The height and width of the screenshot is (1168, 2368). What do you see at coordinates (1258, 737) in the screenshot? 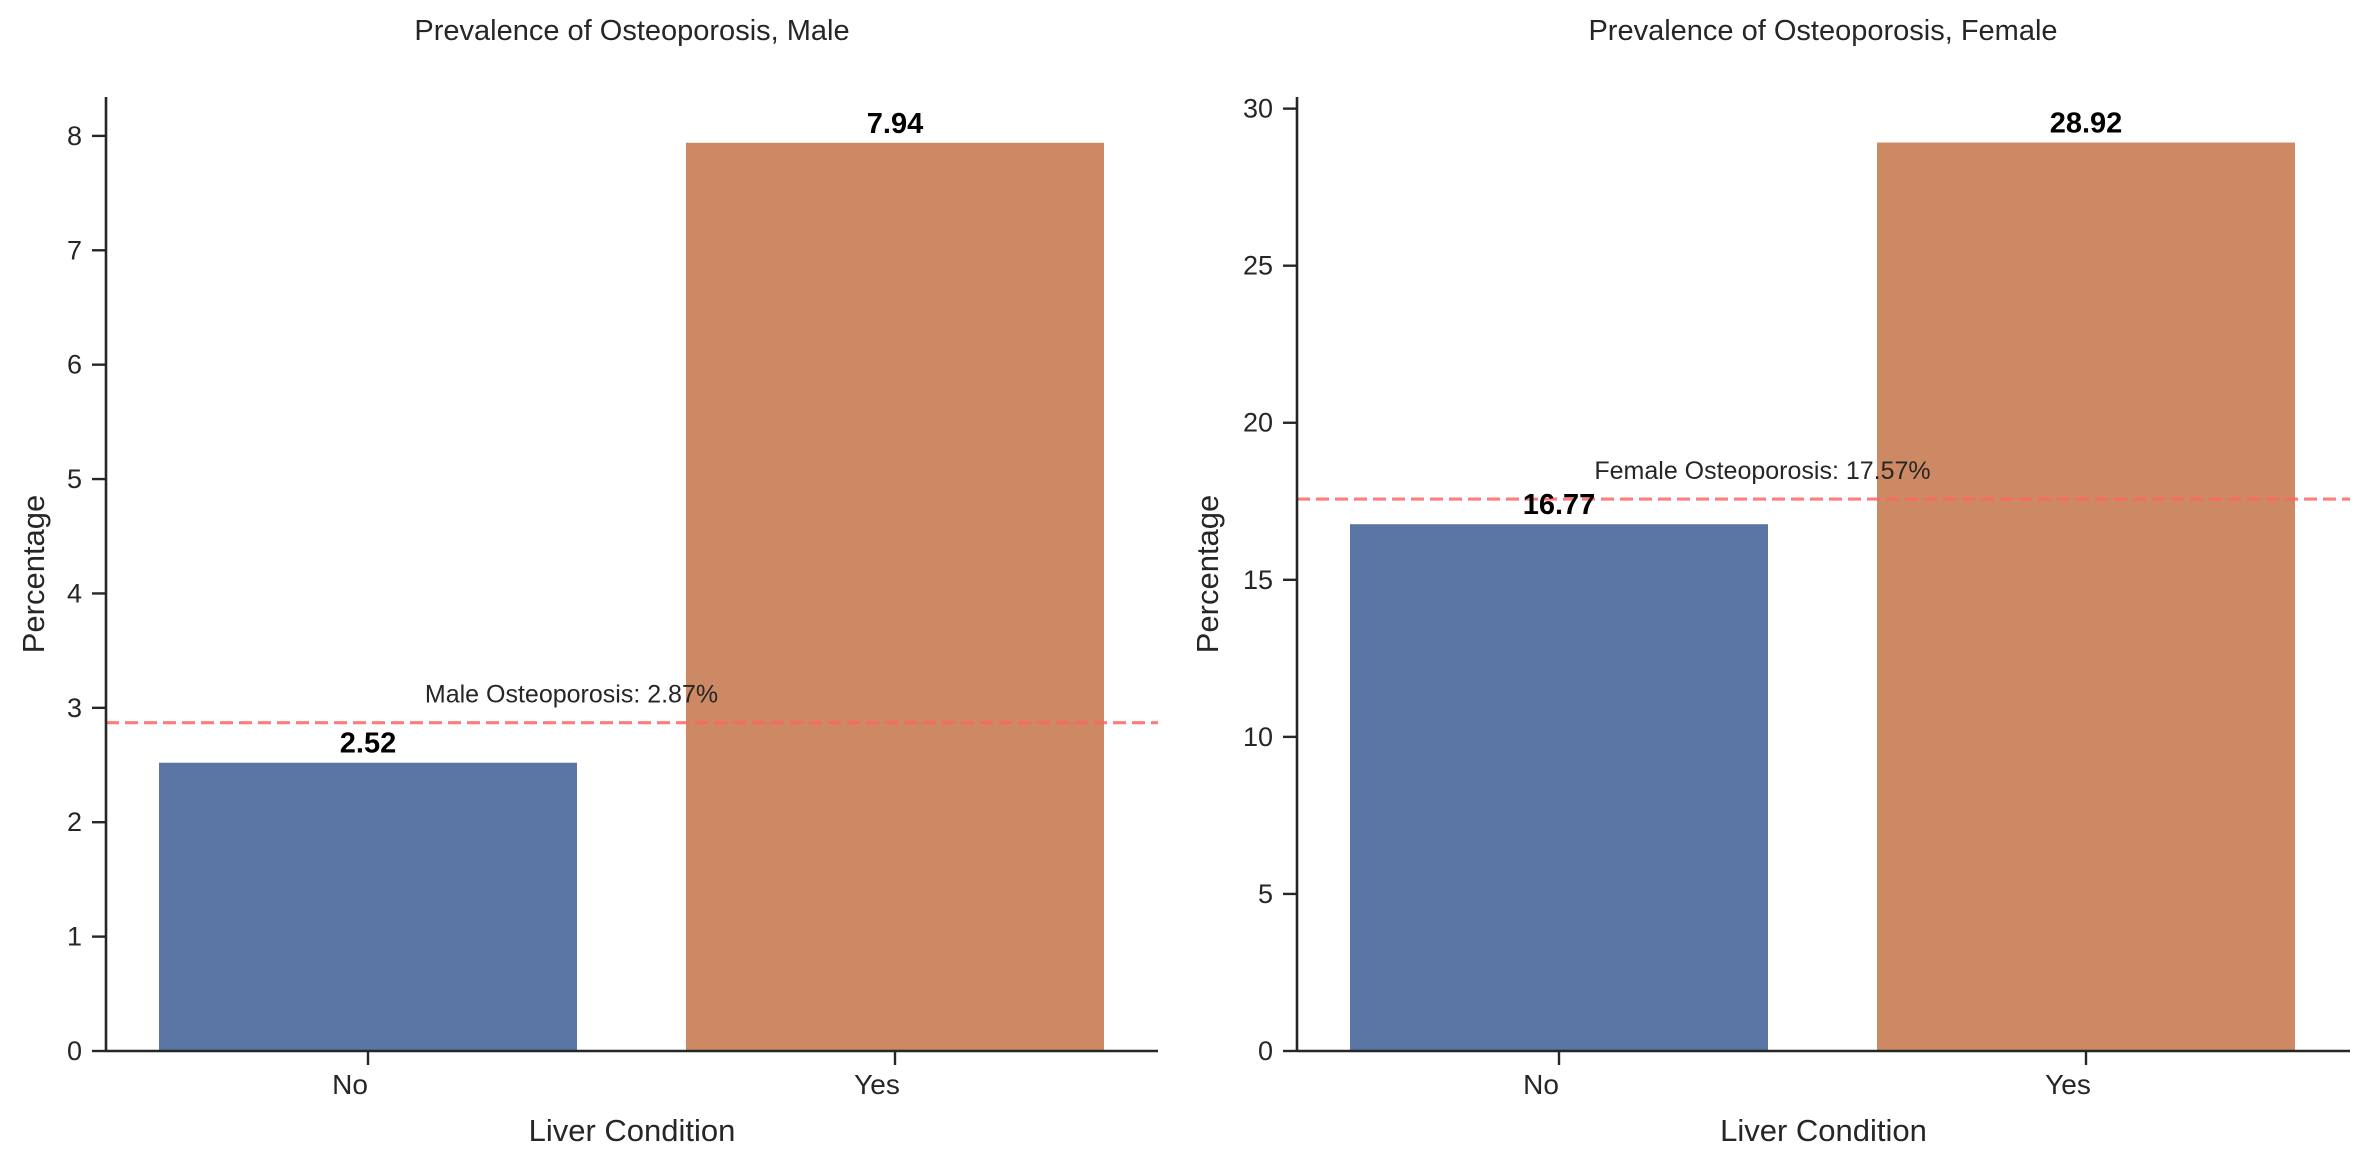
I see `y-tick-label: 10` at bounding box center [1258, 737].